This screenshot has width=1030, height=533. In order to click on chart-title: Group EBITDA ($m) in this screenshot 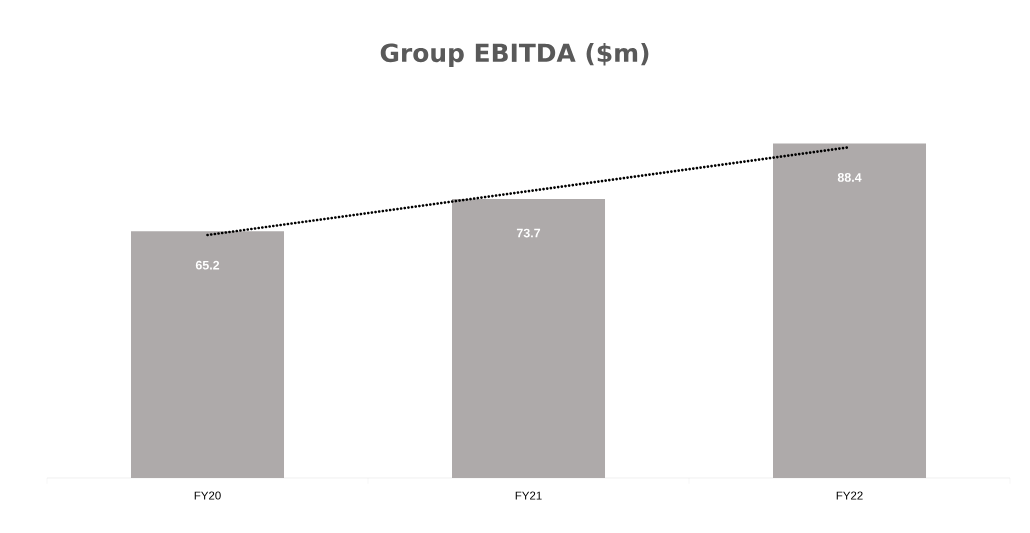, I will do `click(514, 55)`.